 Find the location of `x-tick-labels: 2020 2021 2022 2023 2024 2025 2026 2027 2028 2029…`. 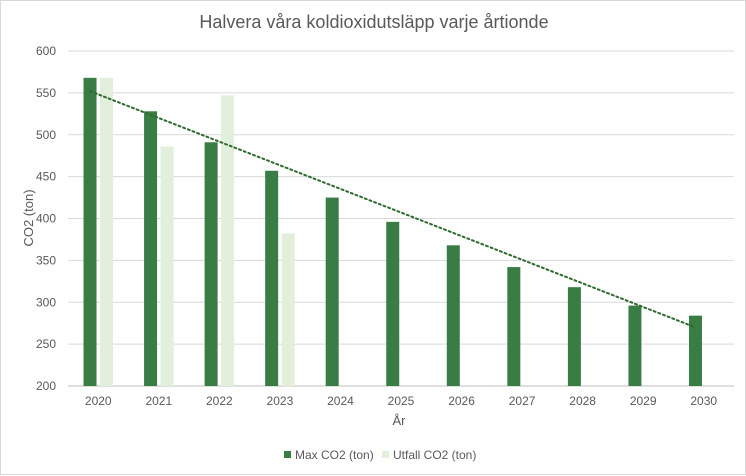

x-tick-labels: 2020 2021 2022 2023 2024 2025 2026 2027 2028 2029… is located at coordinates (401, 401).